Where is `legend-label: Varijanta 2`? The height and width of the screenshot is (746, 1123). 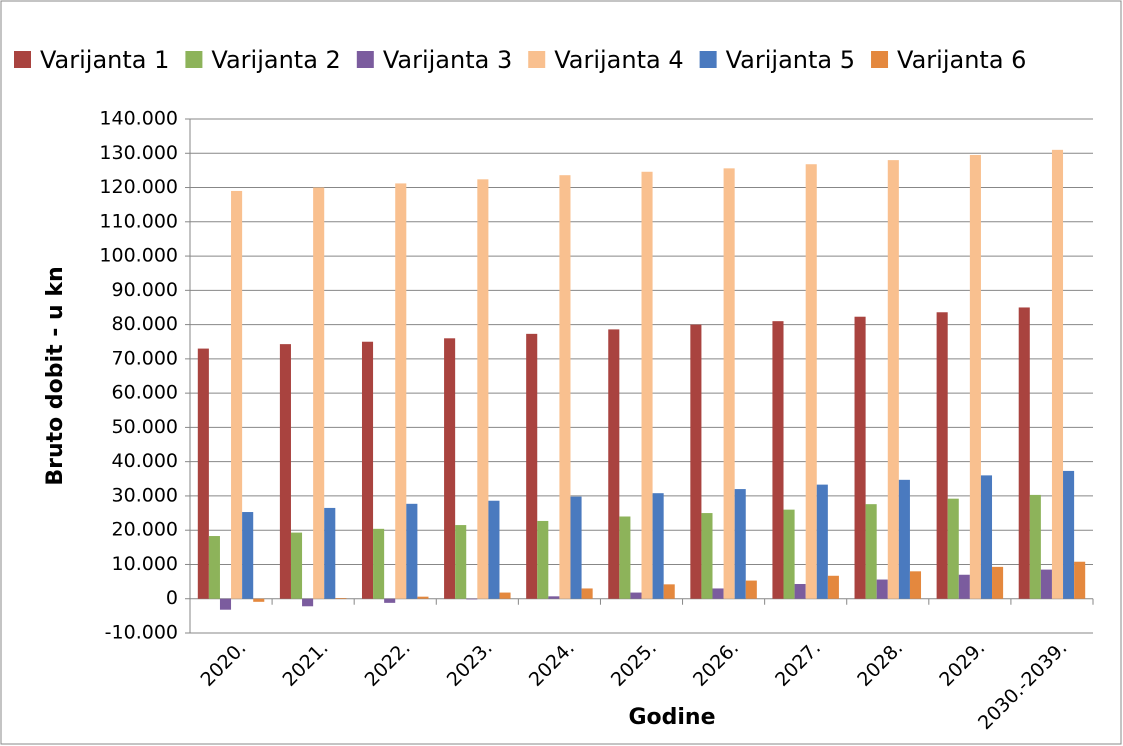 legend-label: Varijanta 2 is located at coordinates (275, 60).